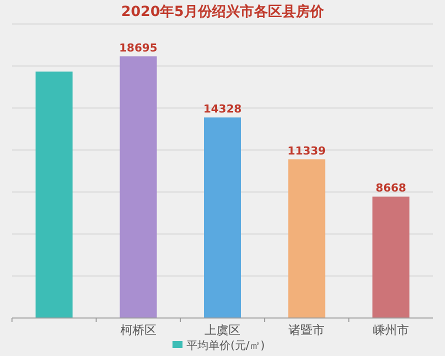 The height and width of the screenshot is (356, 445). Describe the element at coordinates (306, 330) in the screenshot. I see `x-tick-label: 诸暨市` at that location.